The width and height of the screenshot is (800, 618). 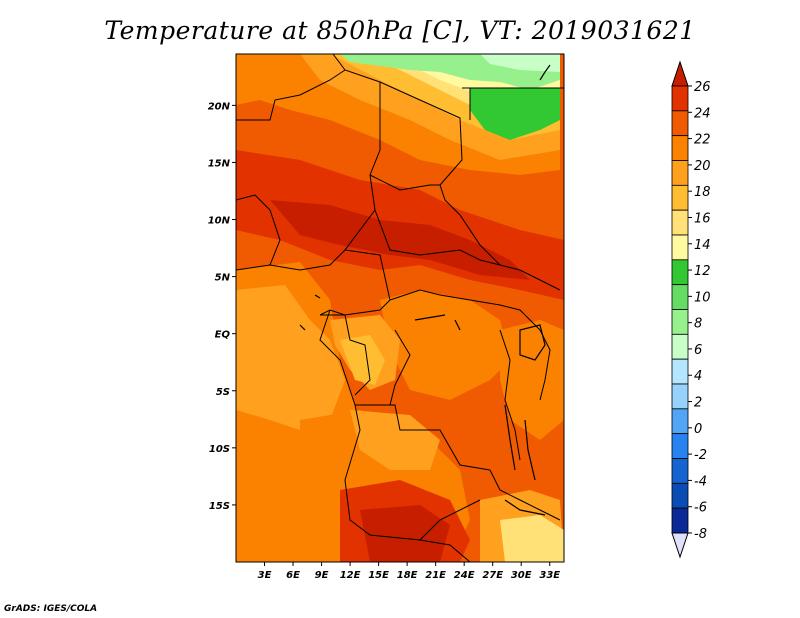 I want to click on lon-tick-label: 33E, so click(x=549, y=575).